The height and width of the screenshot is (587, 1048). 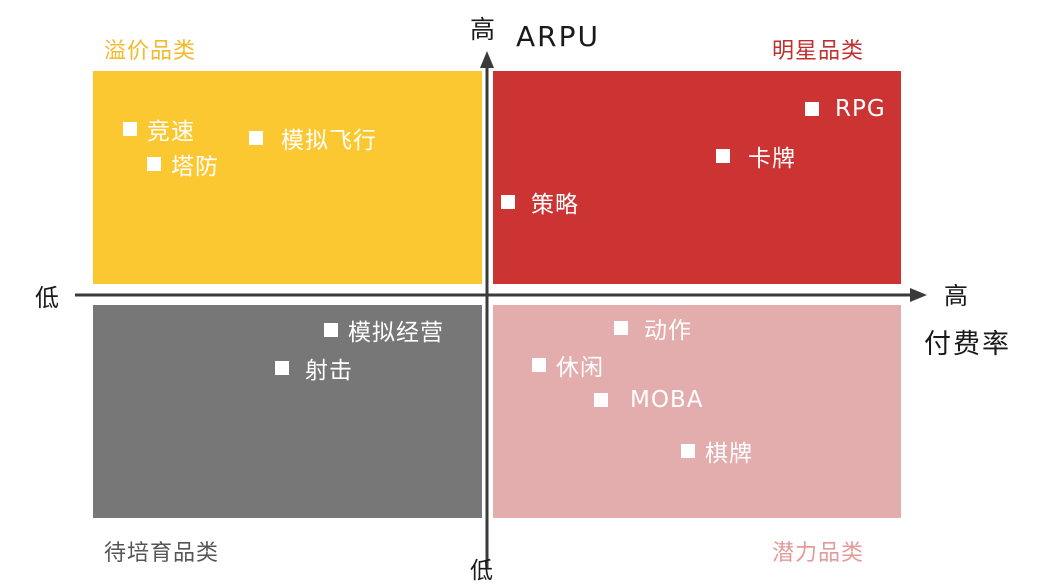 What do you see at coordinates (580, 368) in the screenshot?
I see `point-label: 休闲` at bounding box center [580, 368].